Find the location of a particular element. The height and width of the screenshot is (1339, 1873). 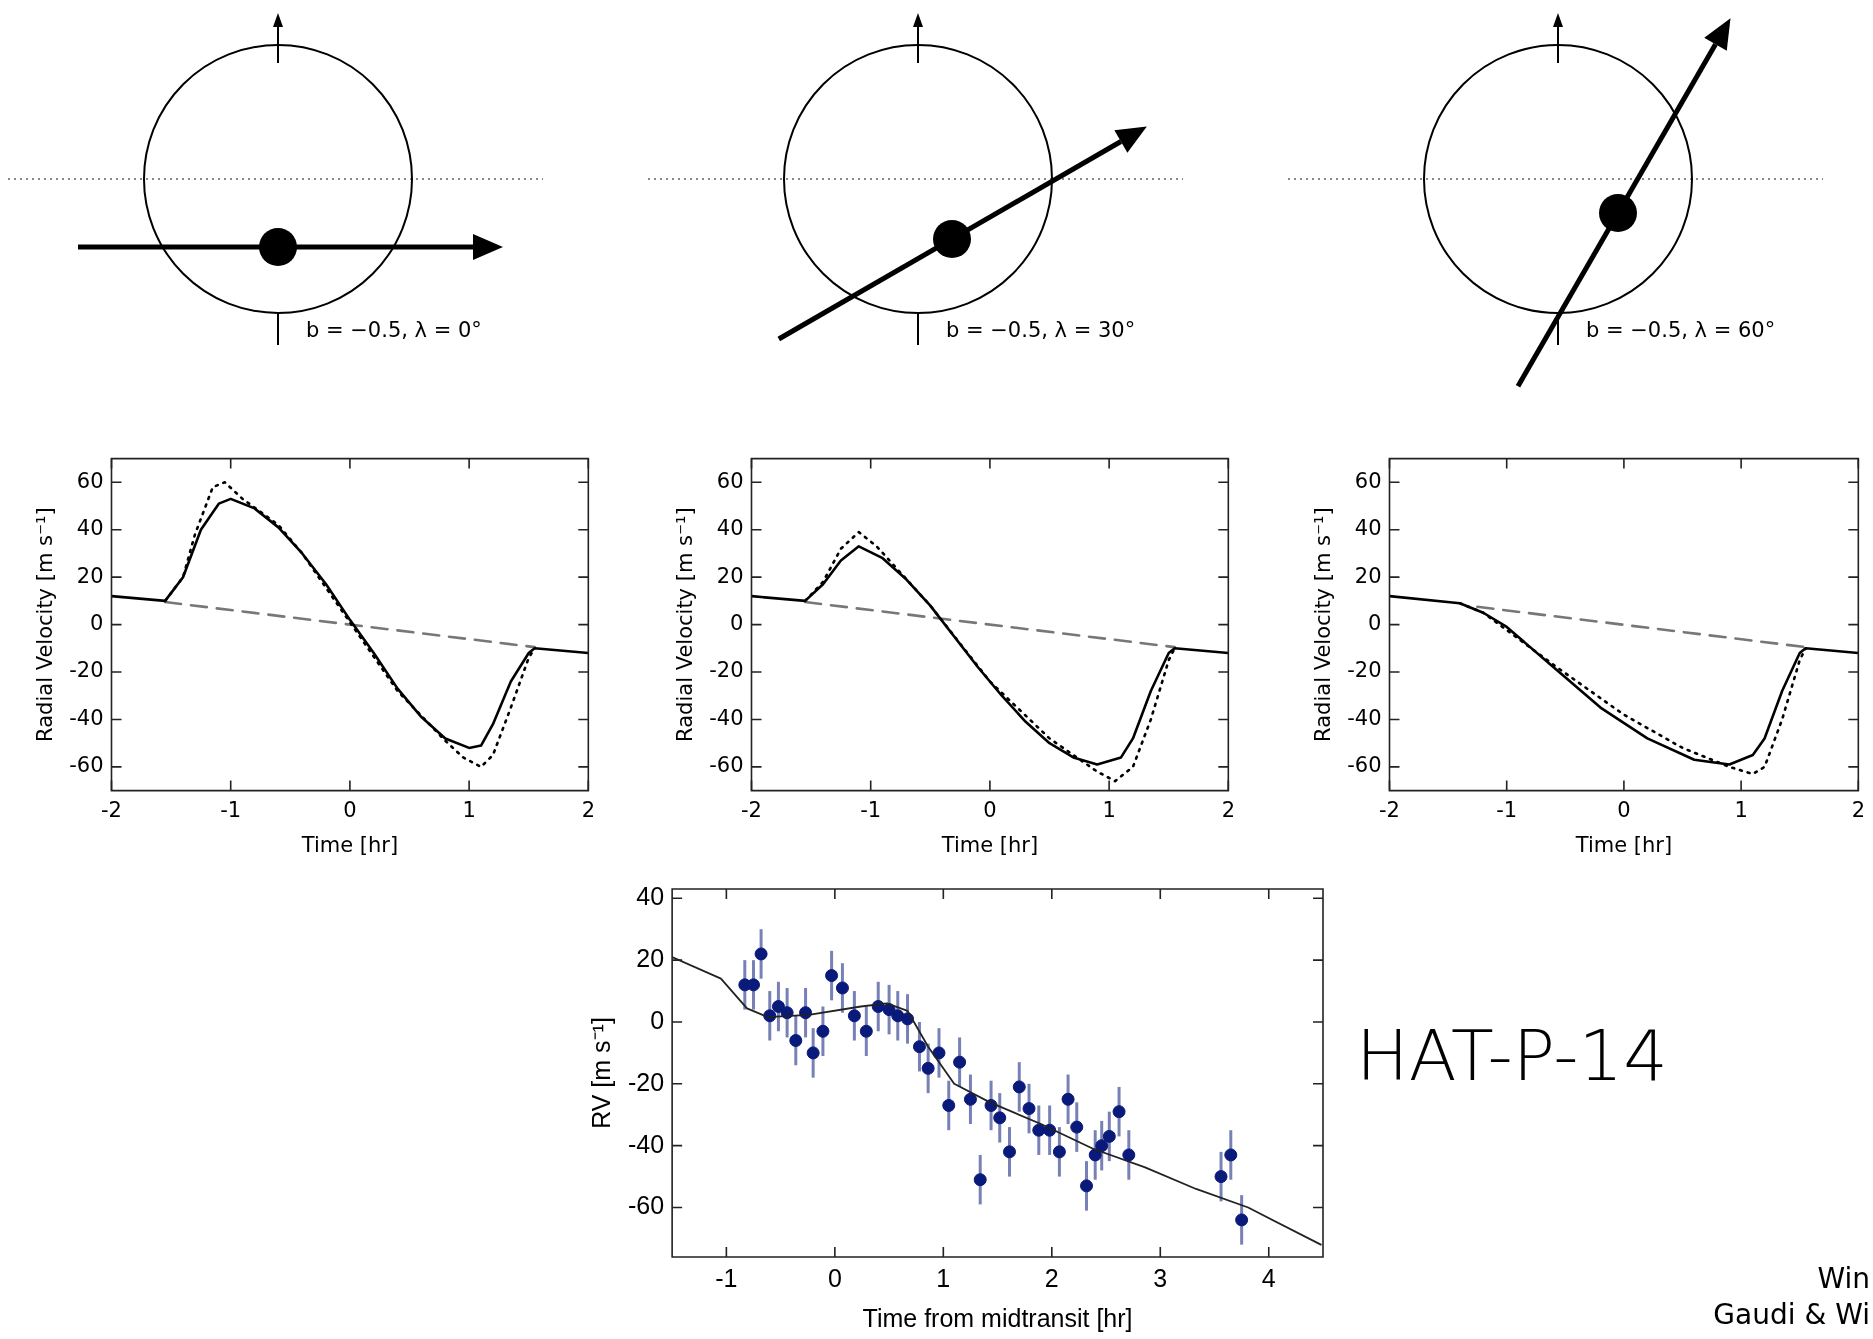

x-tick-label: 4 is located at coordinates (1268, 1277).